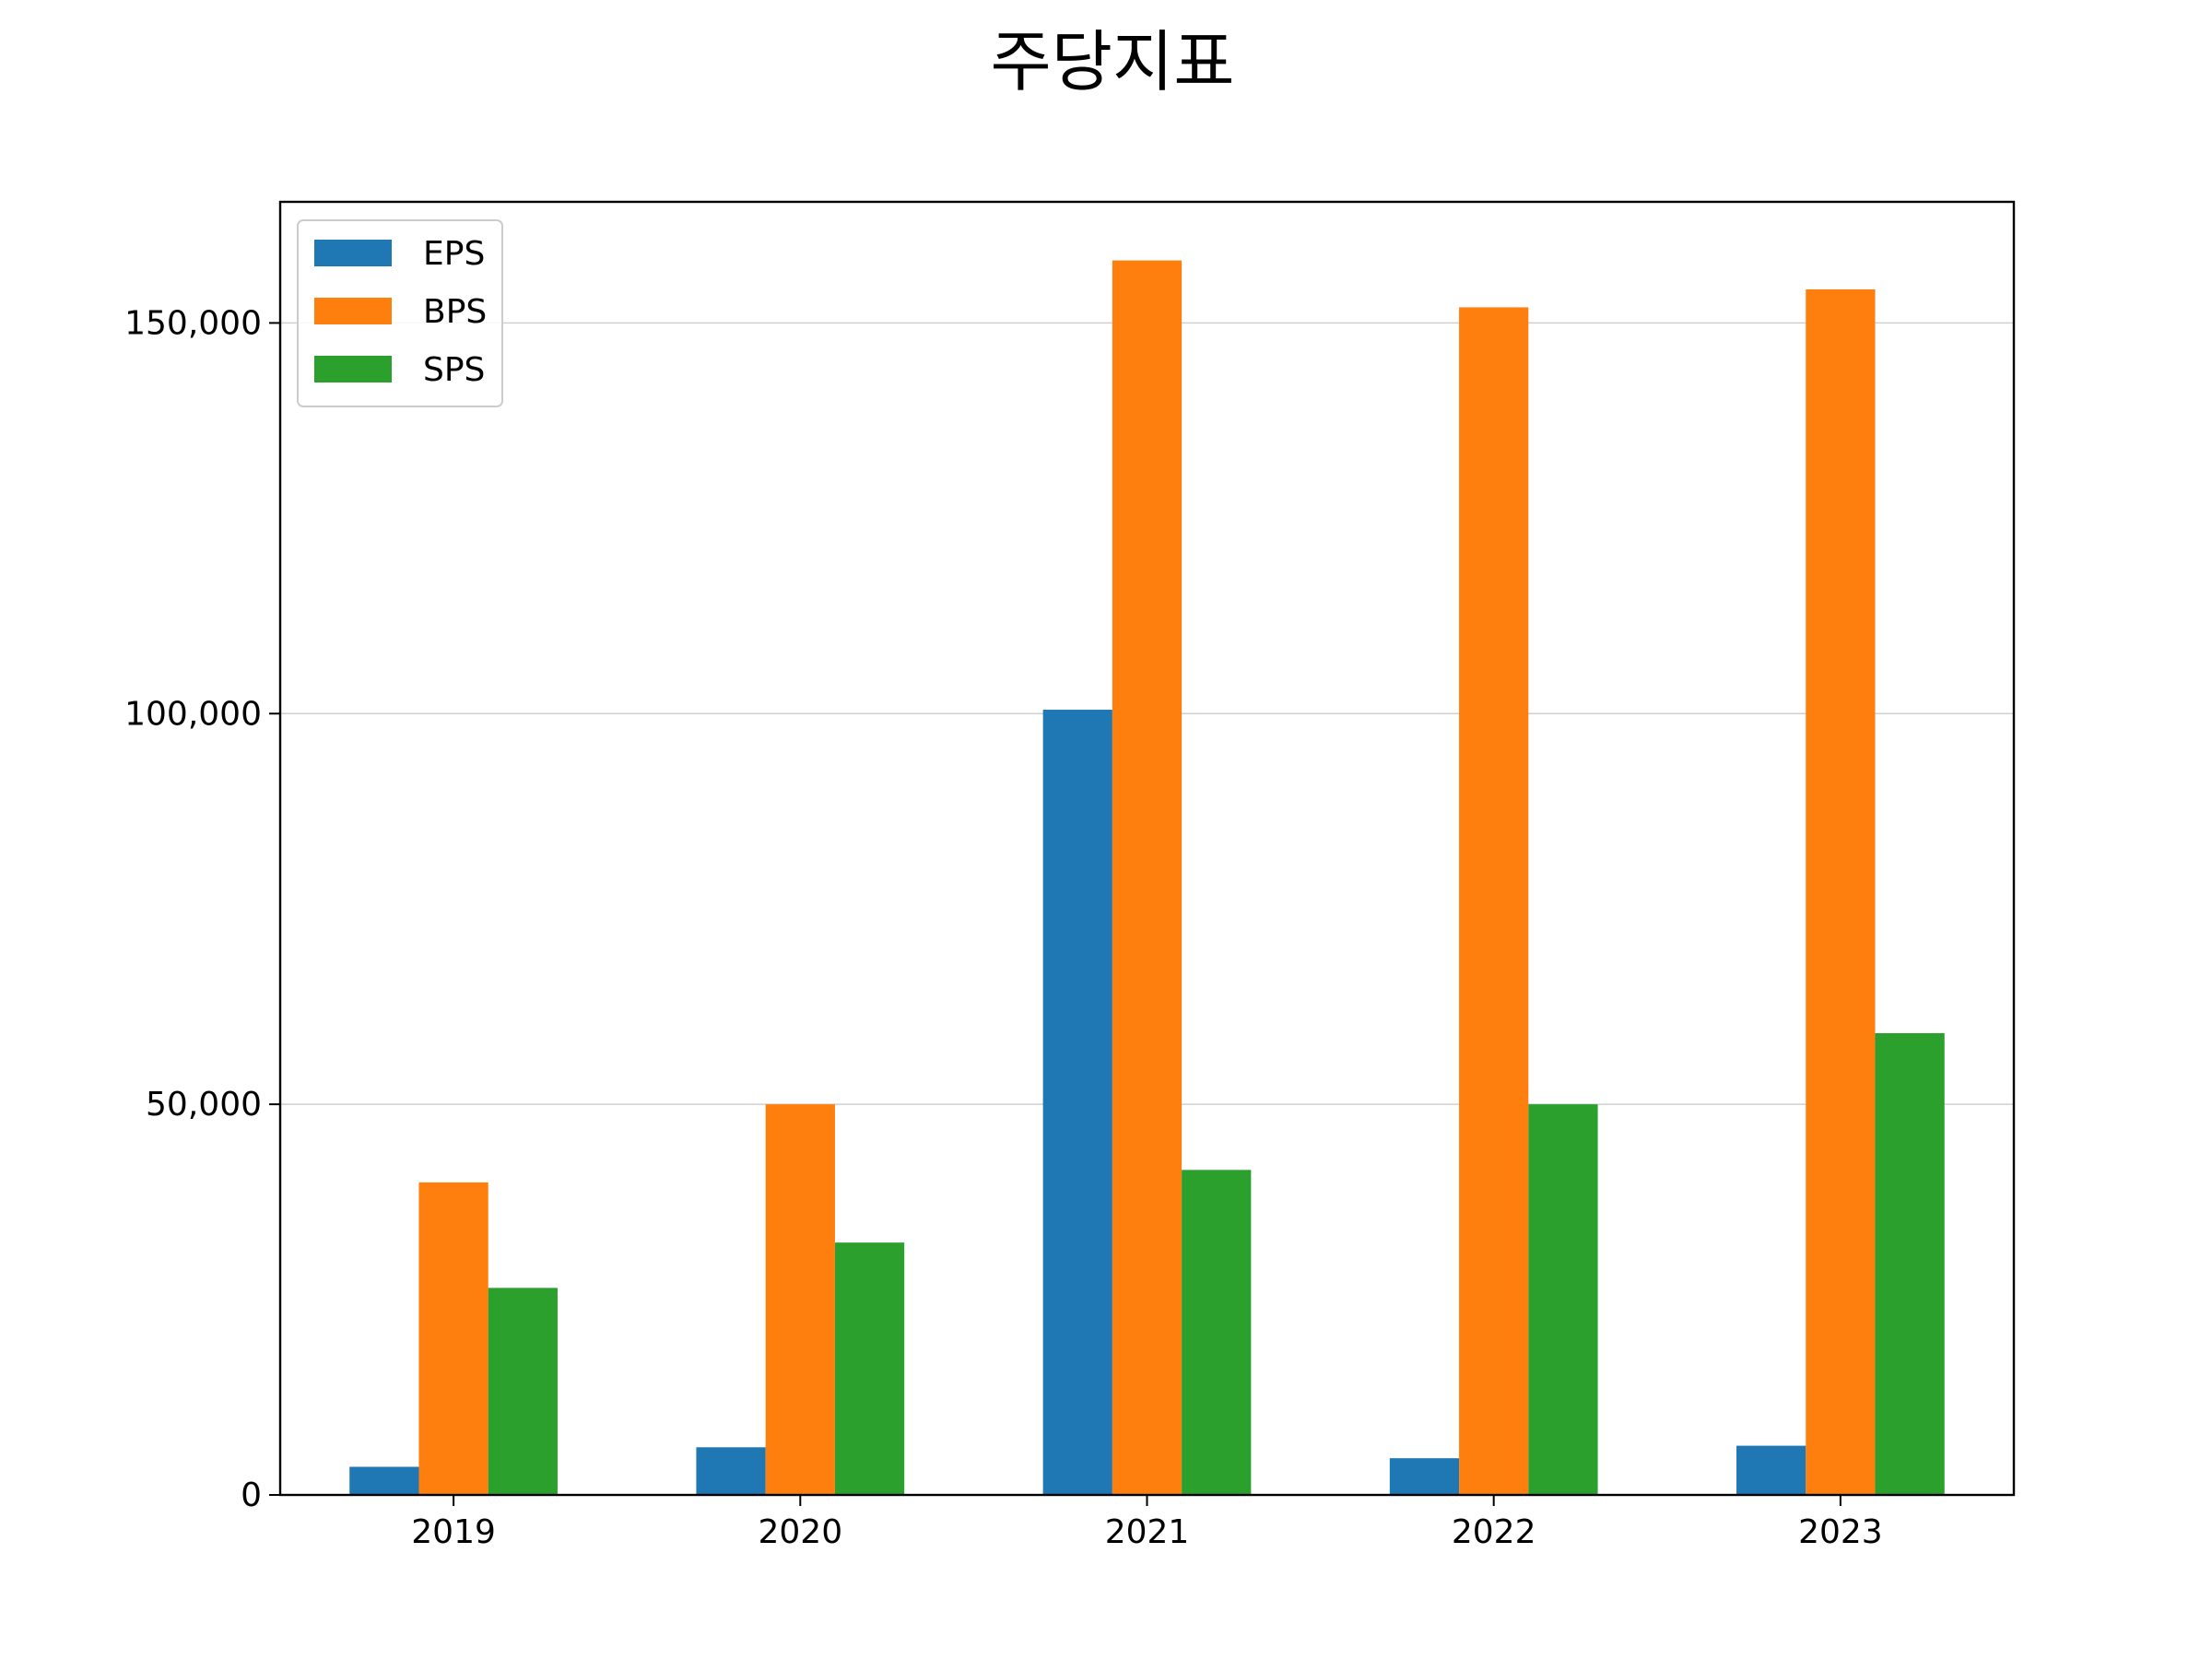 This screenshot has height=1659, width=2212. I want to click on x-tick-label: 2020, so click(800, 1532).